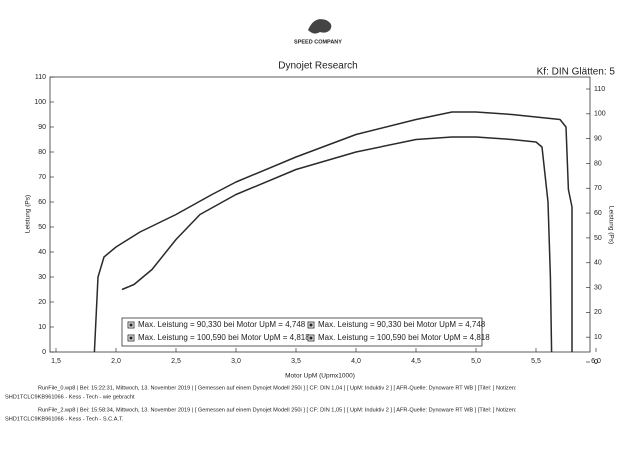 The height and width of the screenshot is (451, 640). What do you see at coordinates (28, 214) in the screenshot?
I see `y-axis-label: Leistung (Ps)` at bounding box center [28, 214].